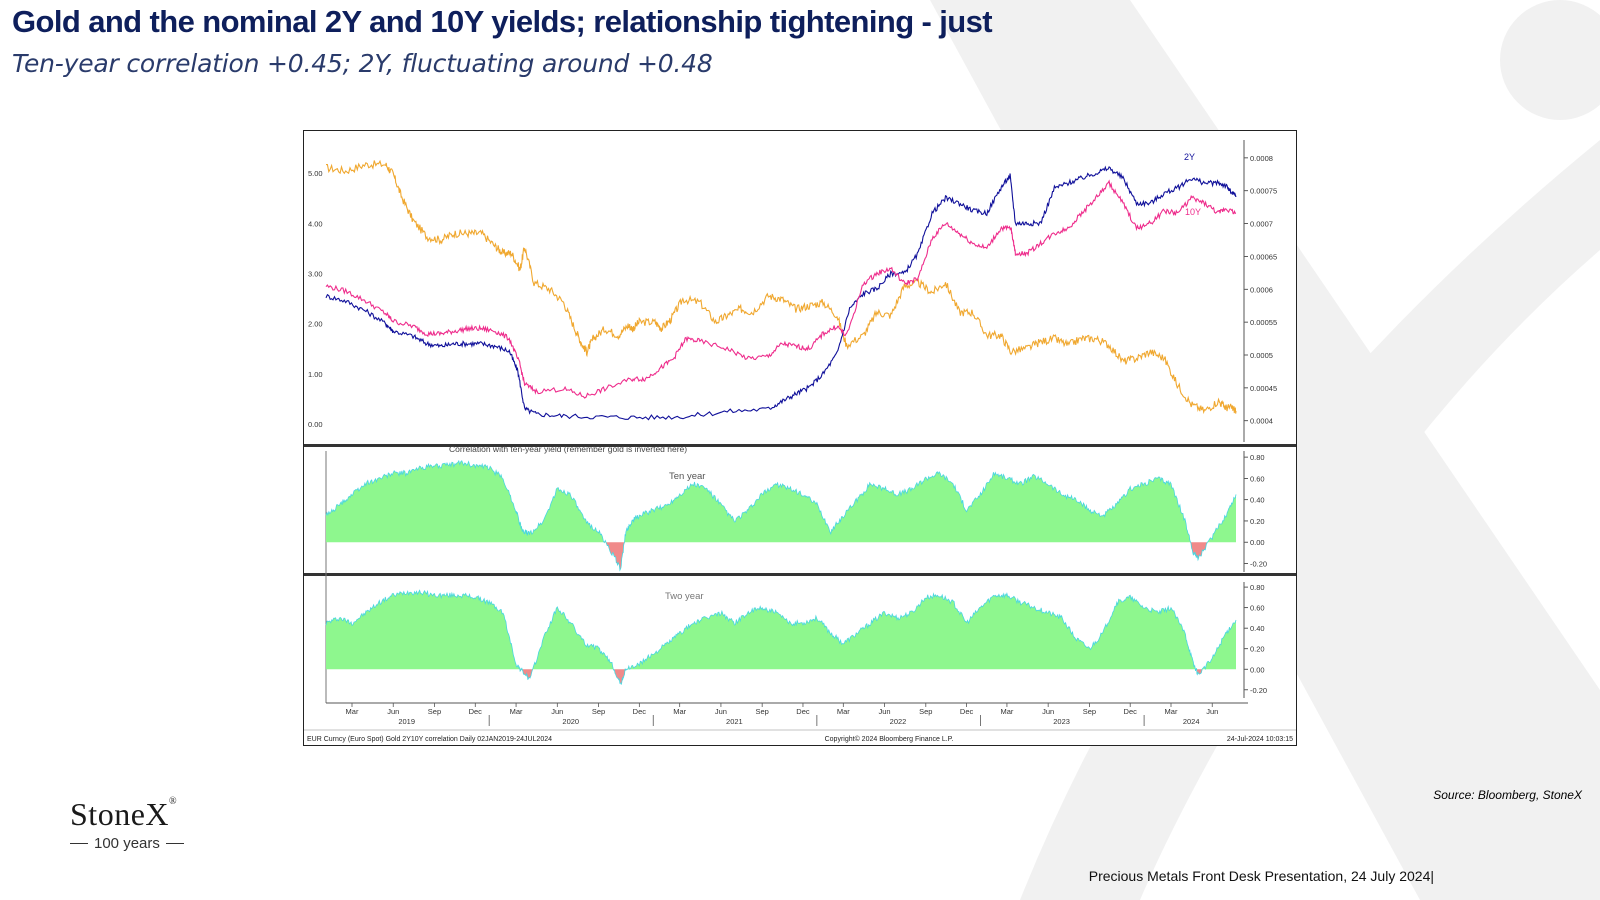 This screenshot has width=1600, height=900. Describe the element at coordinates (1263, 322) in the screenshot. I see `right-axis-tick-label: 0.00055` at that location.